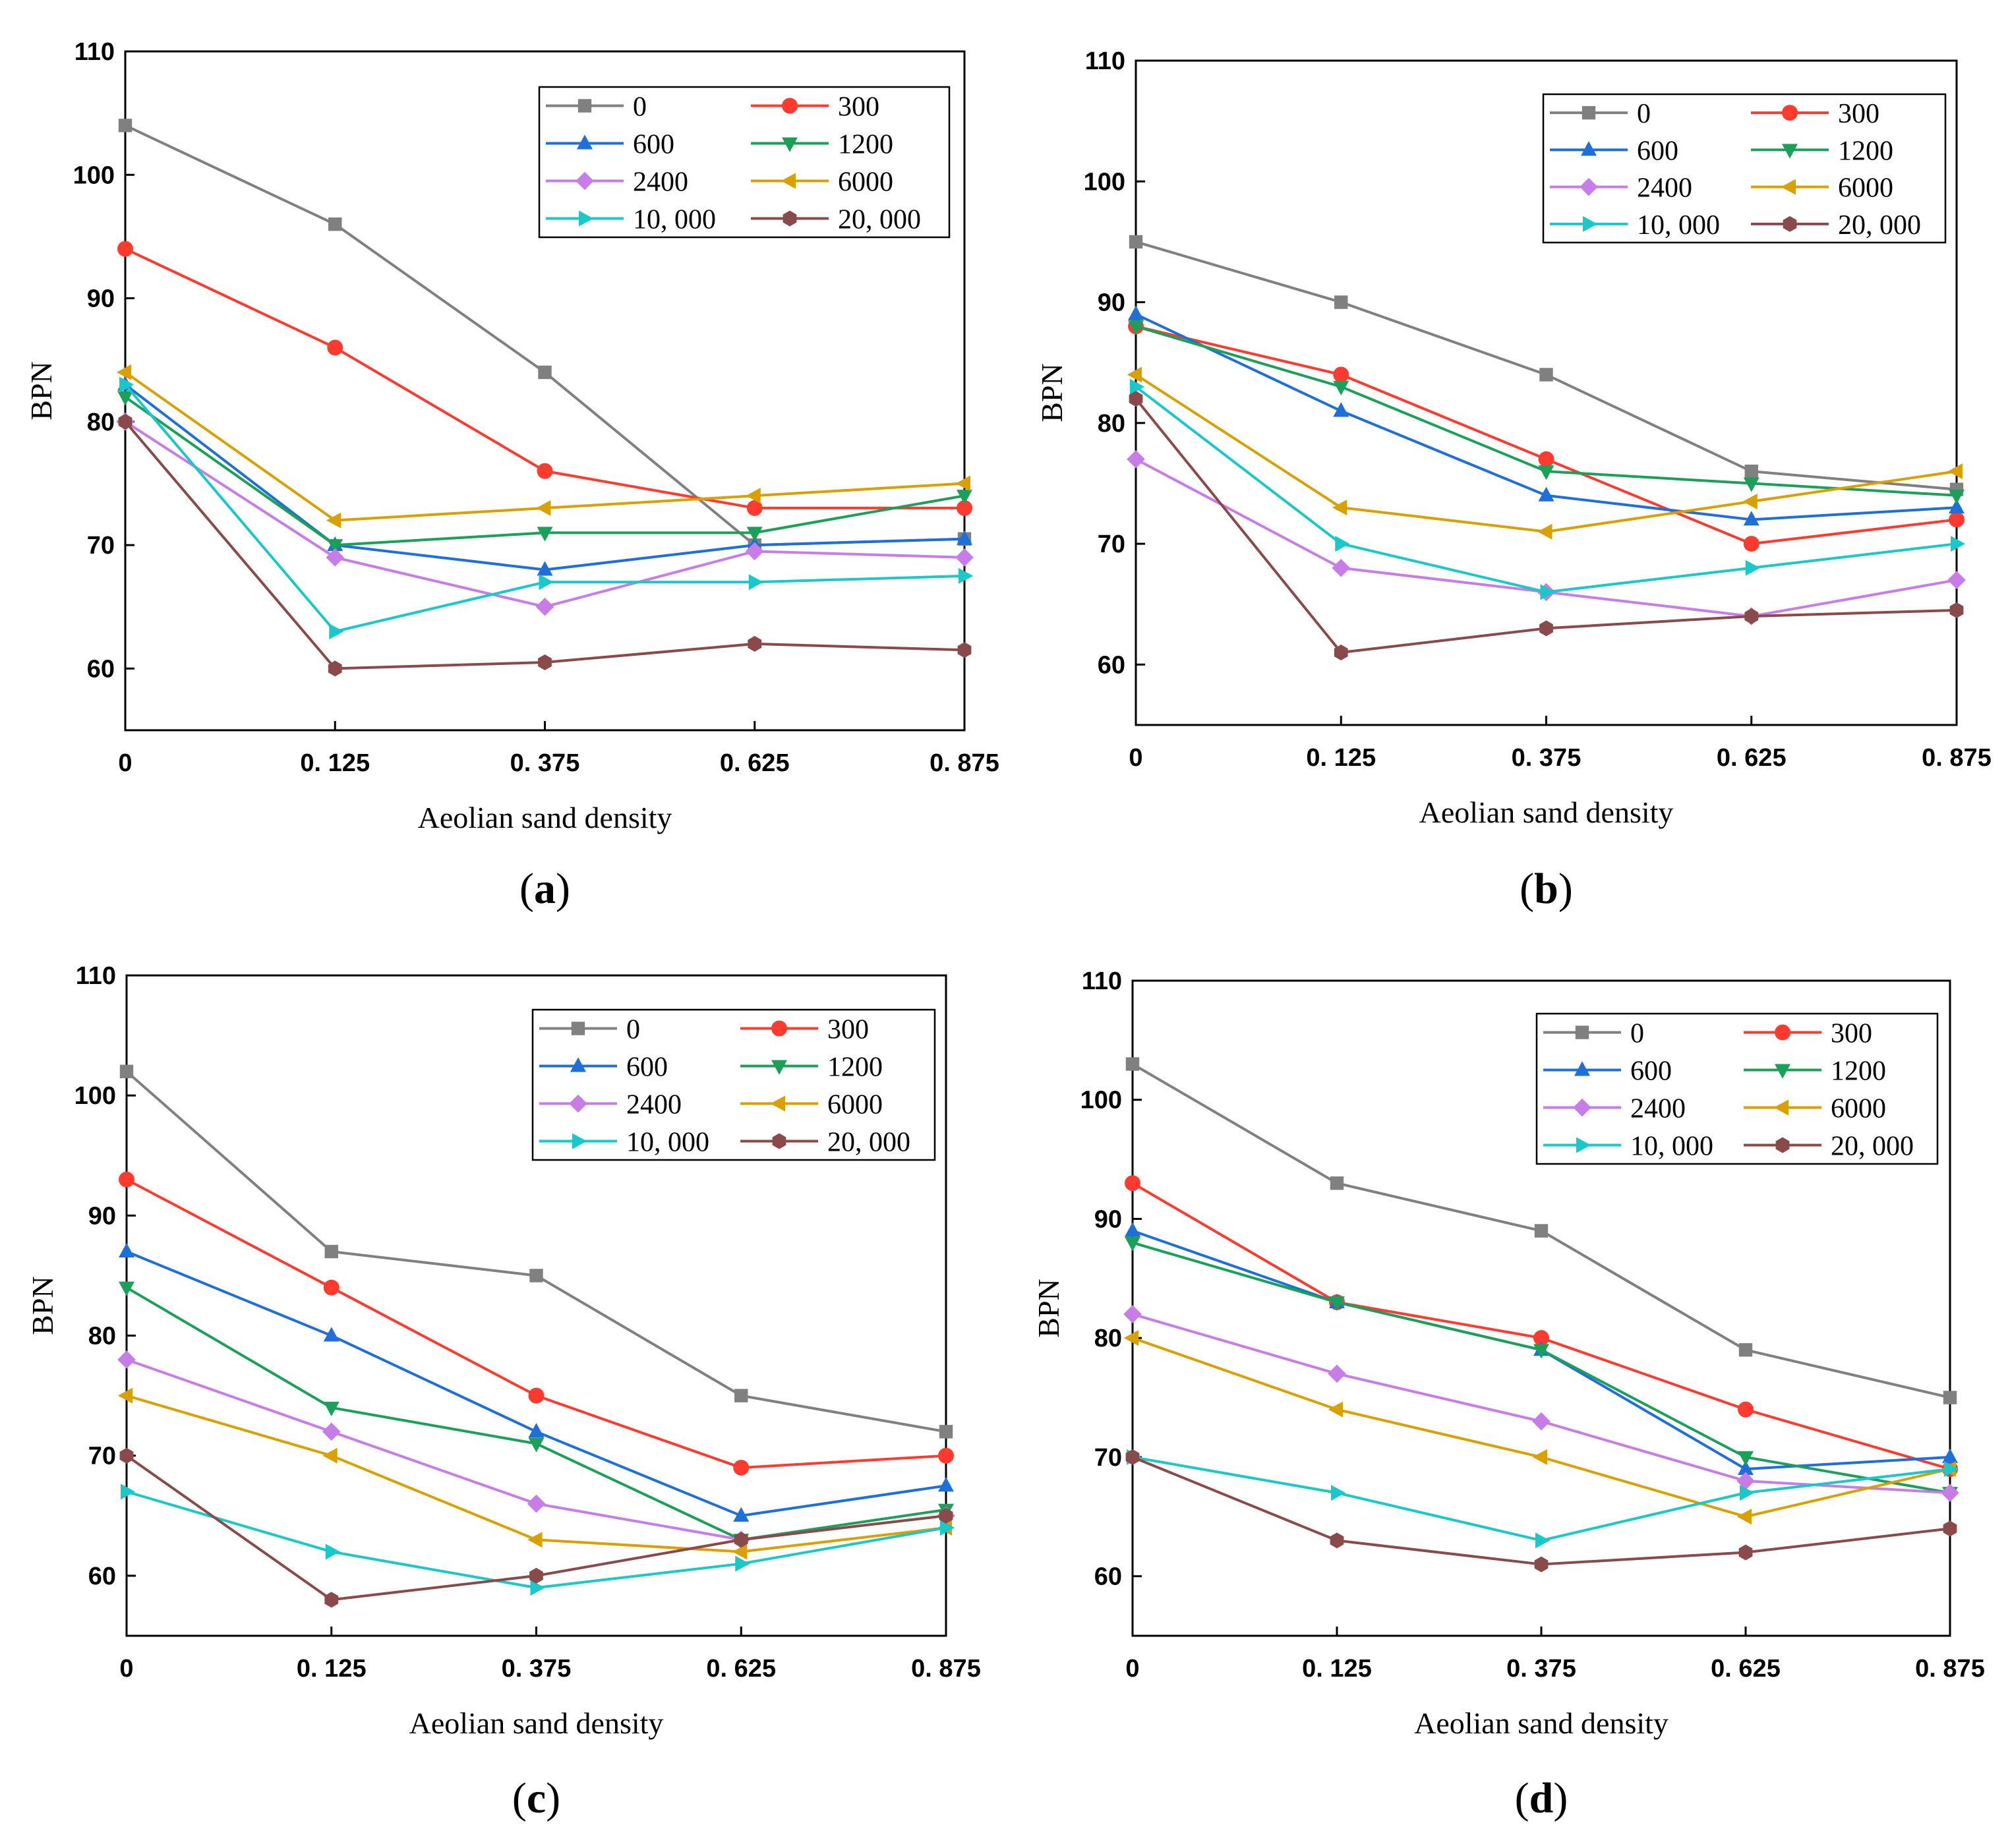  Describe the element at coordinates (653, 145) in the screenshot. I see `legend-label: 600` at that location.